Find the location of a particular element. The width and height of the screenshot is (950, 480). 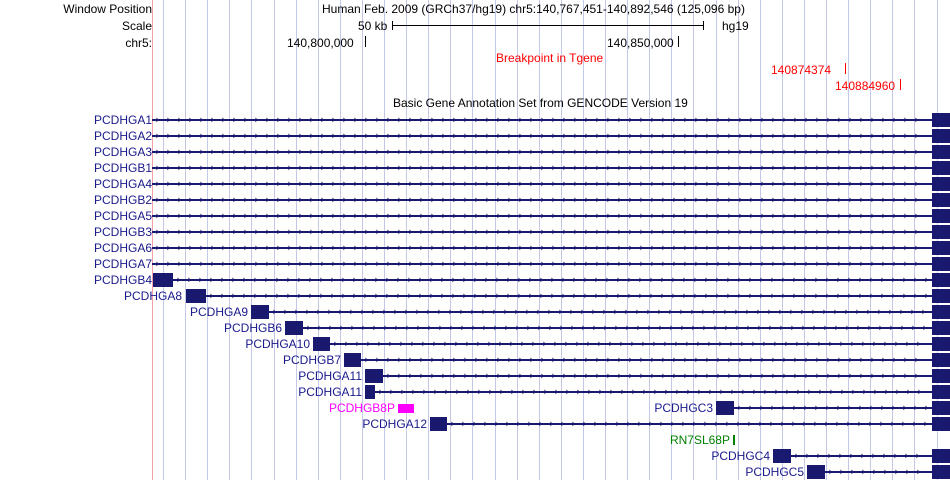

gene-label: PCDHGA3 is located at coordinates (122, 152).